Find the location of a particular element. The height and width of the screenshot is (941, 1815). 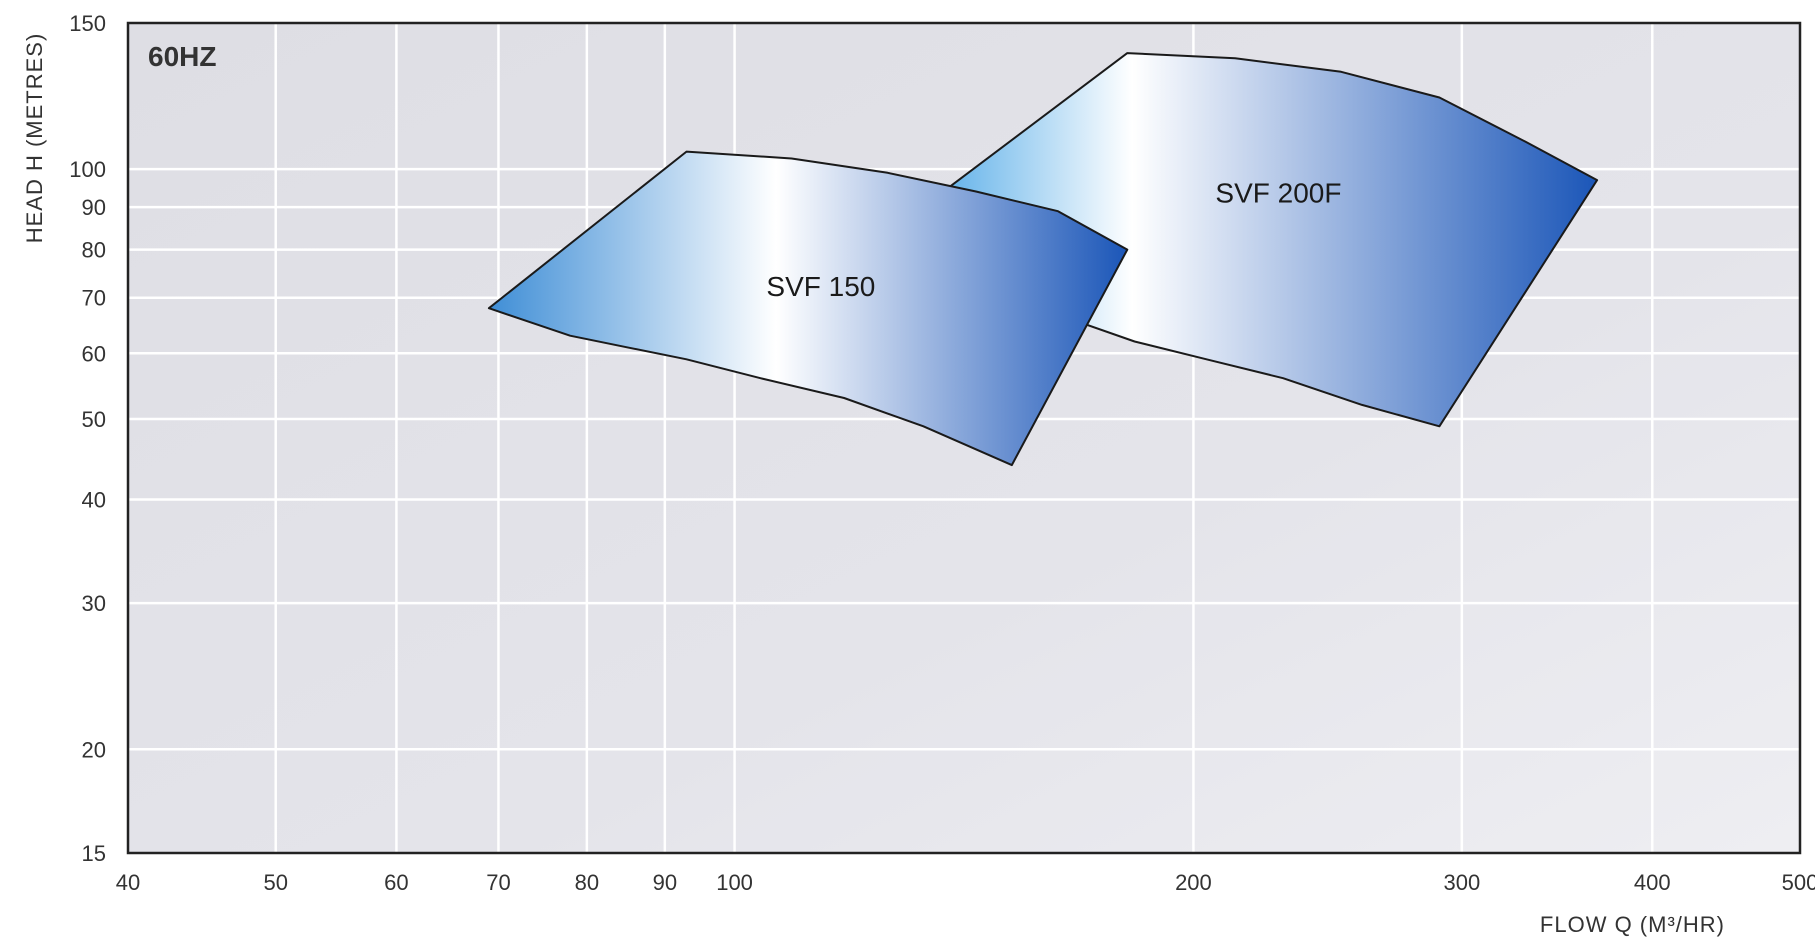

x-tick-label: 400 is located at coordinates (1652, 882).